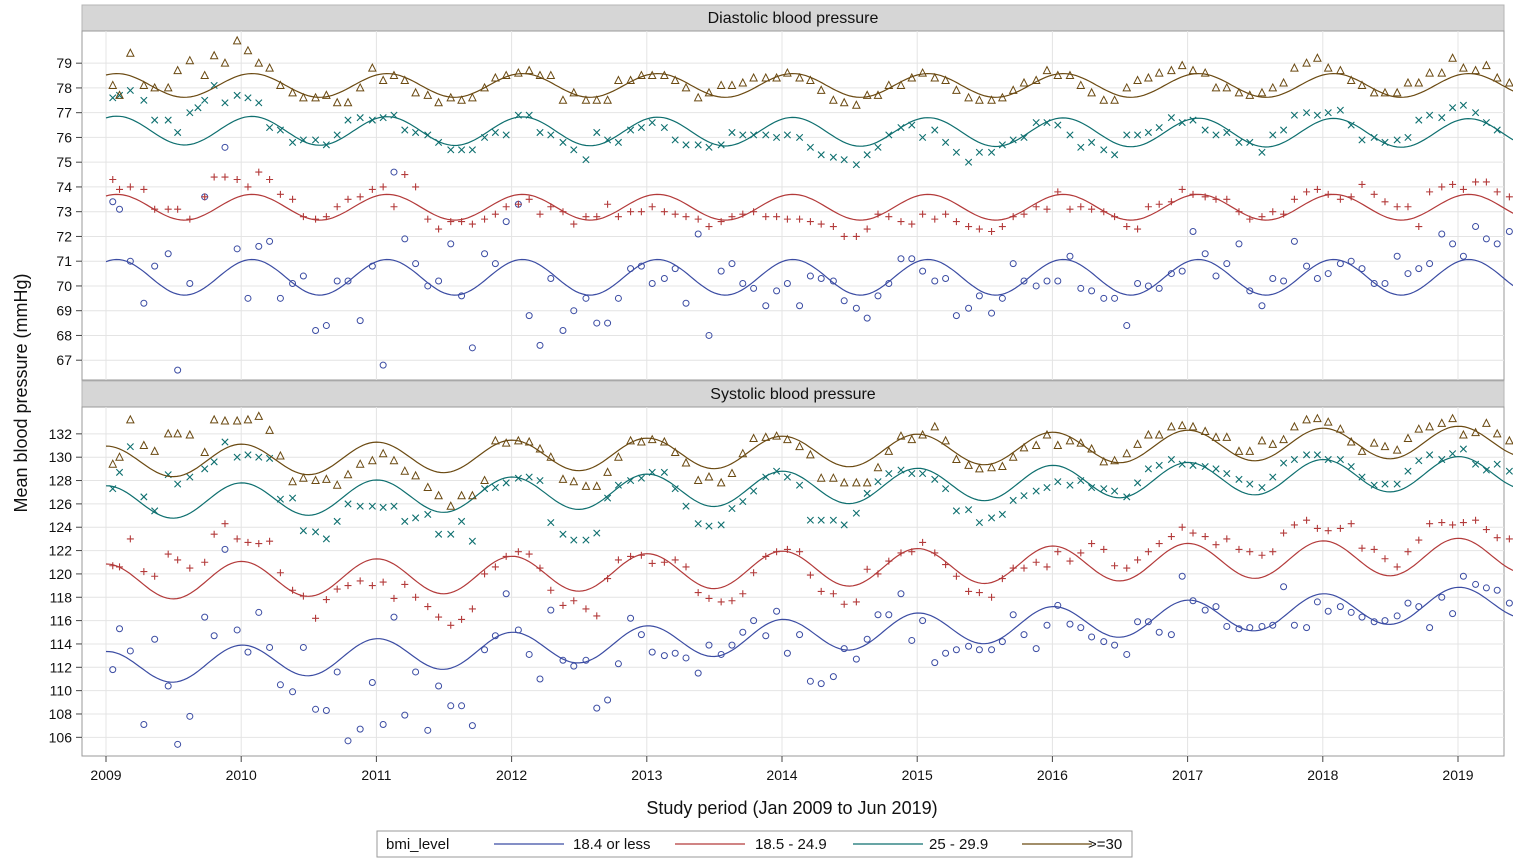 The height and width of the screenshot is (862, 1513). What do you see at coordinates (511, 775) in the screenshot?
I see `x-tick-label: 2012` at bounding box center [511, 775].